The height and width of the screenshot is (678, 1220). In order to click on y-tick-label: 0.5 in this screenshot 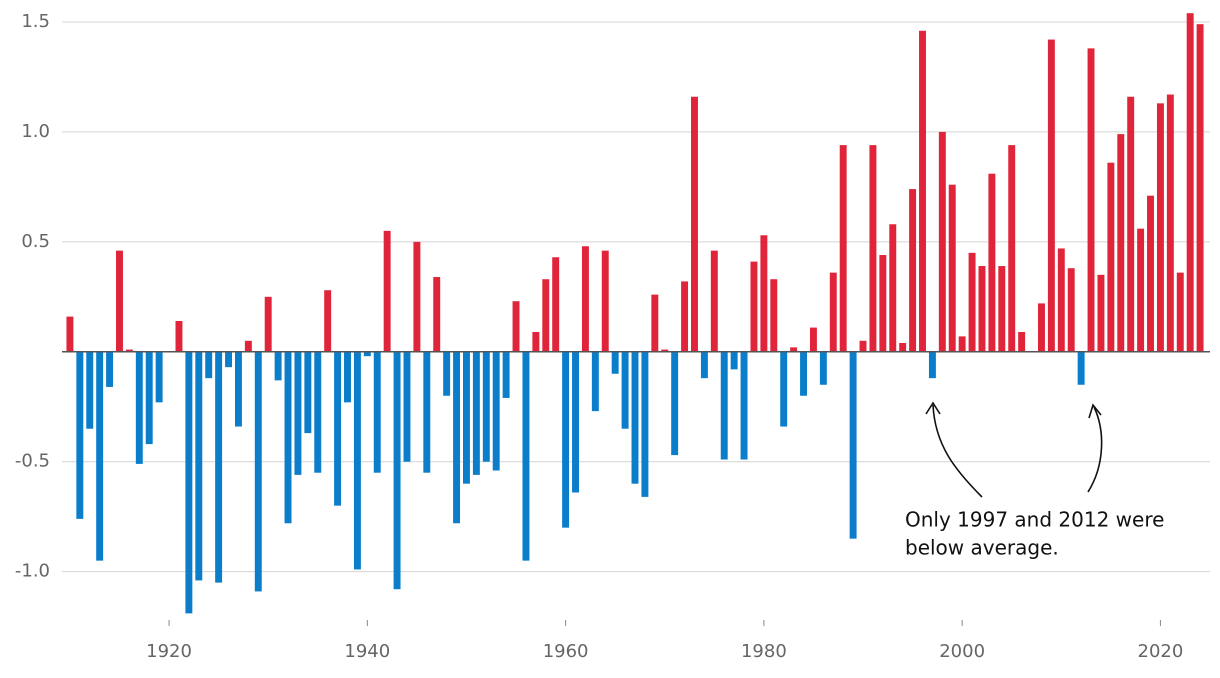, I will do `click(35, 241)`.